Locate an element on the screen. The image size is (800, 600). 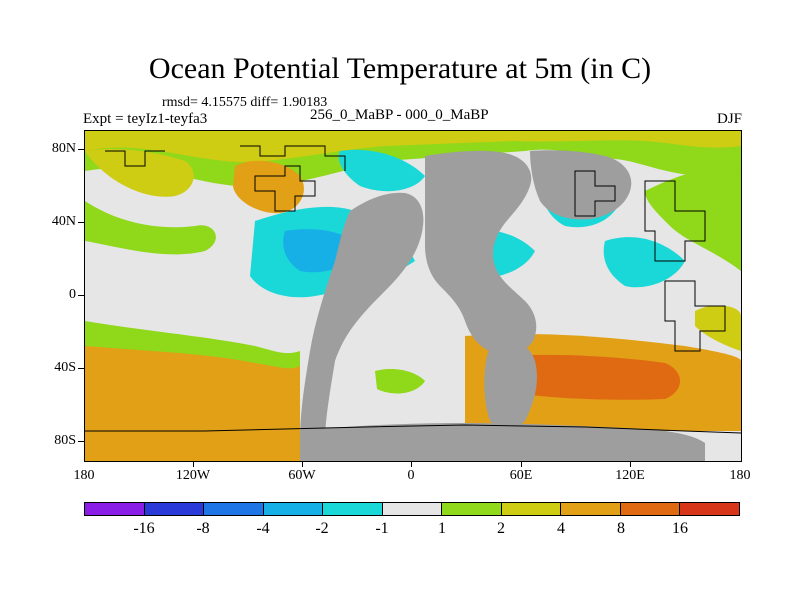
x-tick-label-60w: 60W is located at coordinates (302, 475).